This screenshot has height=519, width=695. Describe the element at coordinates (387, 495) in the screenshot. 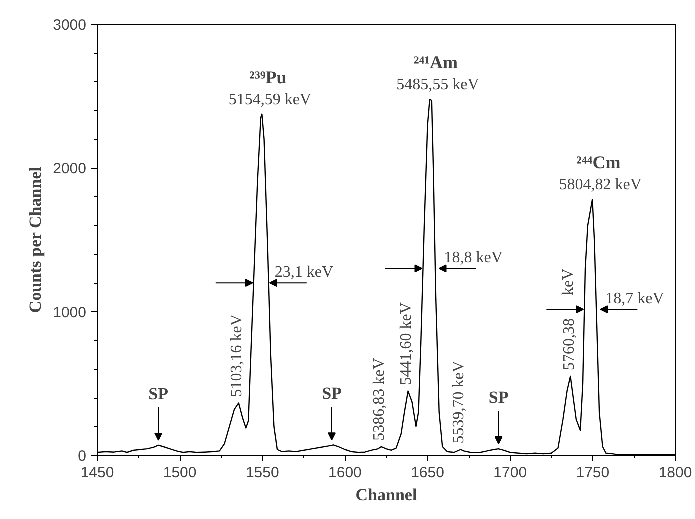

I see `x-axis-title: Channel` at that location.